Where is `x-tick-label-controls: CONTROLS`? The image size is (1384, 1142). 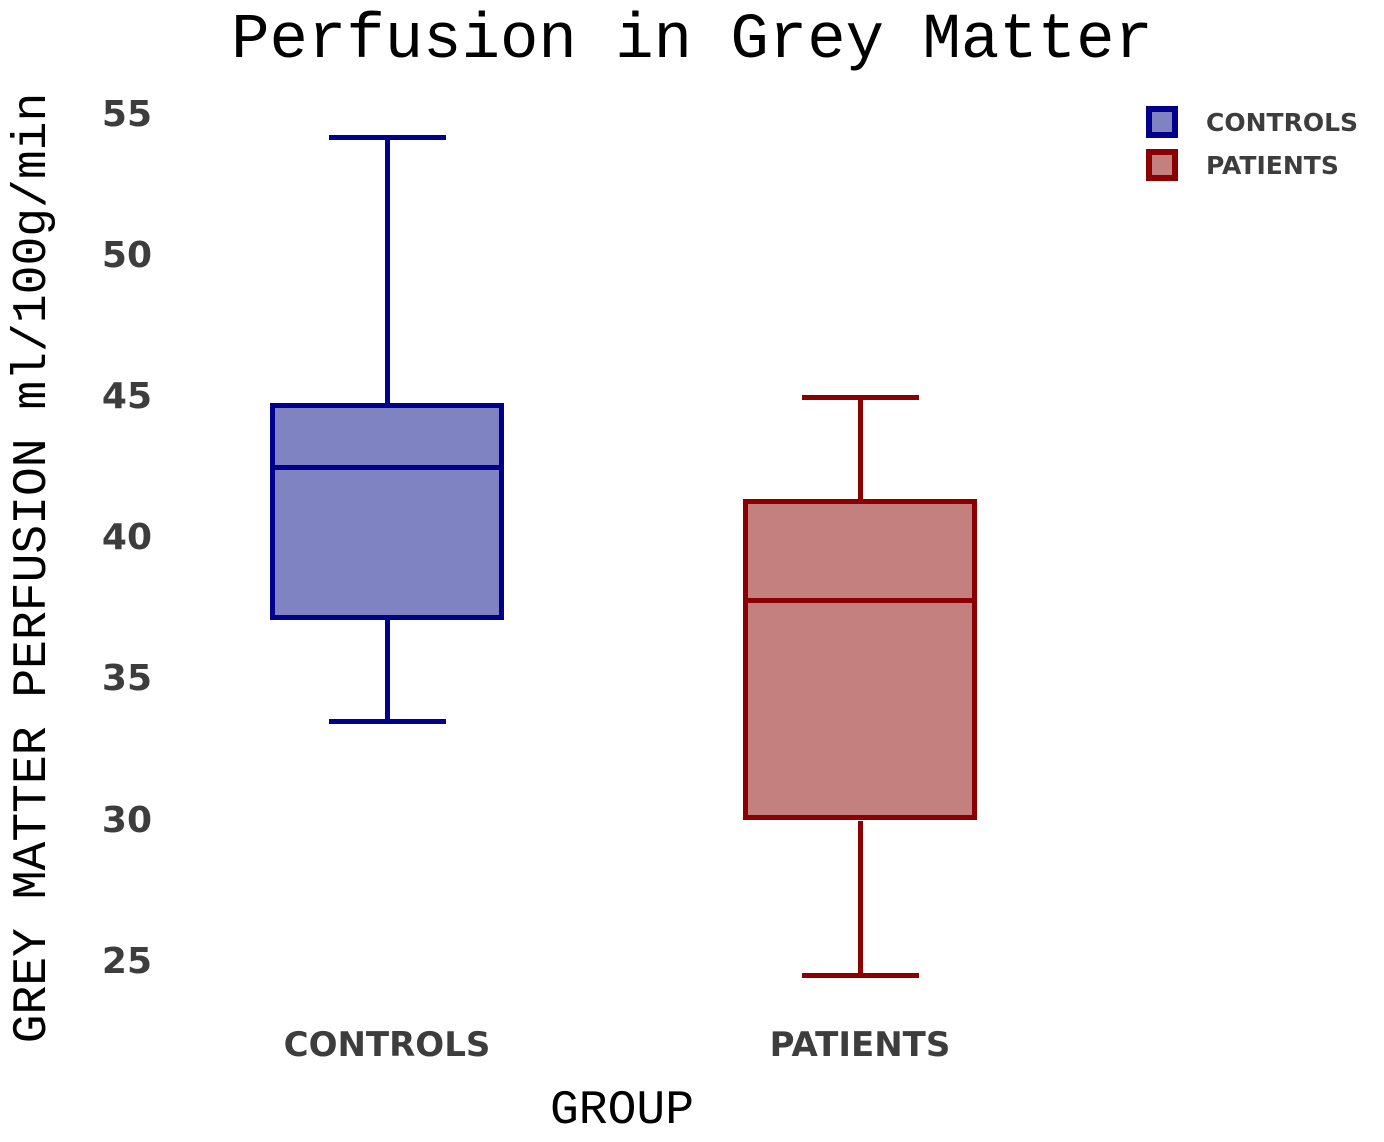 x-tick-label-controls: CONTROLS is located at coordinates (387, 1045).